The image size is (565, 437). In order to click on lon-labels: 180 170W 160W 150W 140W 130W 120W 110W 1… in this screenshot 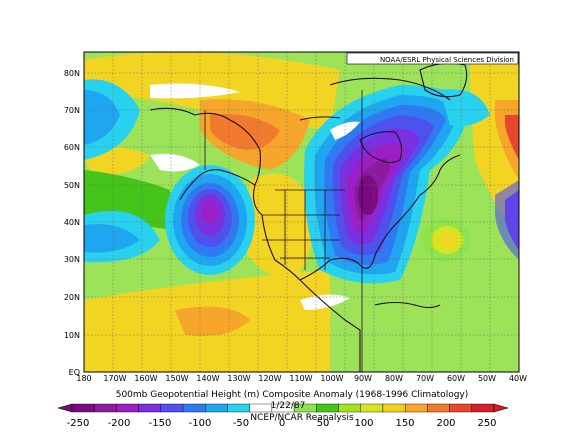, I will do `click(301, 378)`.